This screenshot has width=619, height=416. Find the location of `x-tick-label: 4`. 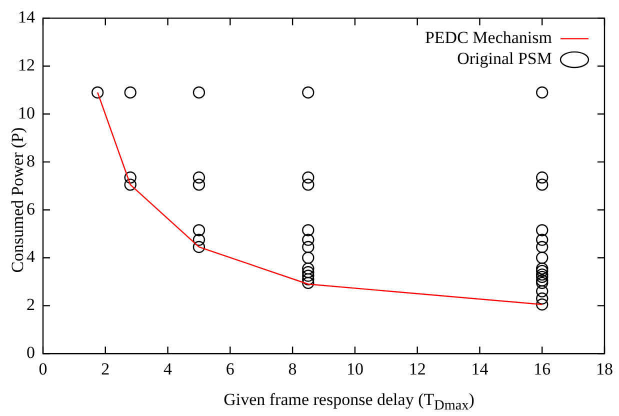

x-tick-label: 4 is located at coordinates (168, 368).